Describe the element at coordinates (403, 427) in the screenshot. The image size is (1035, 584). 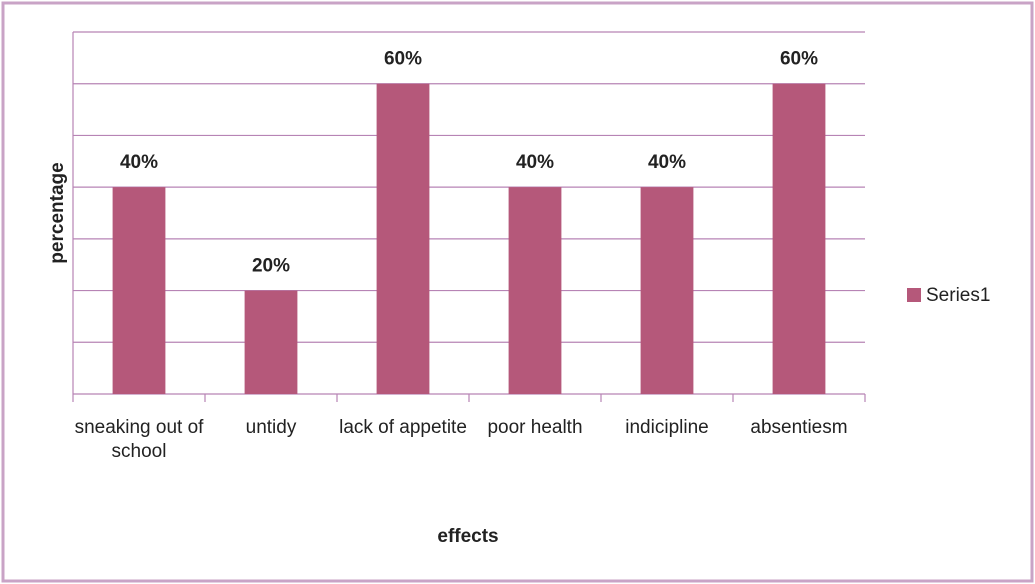
I see `x-tick-label: lack of appetite` at that location.